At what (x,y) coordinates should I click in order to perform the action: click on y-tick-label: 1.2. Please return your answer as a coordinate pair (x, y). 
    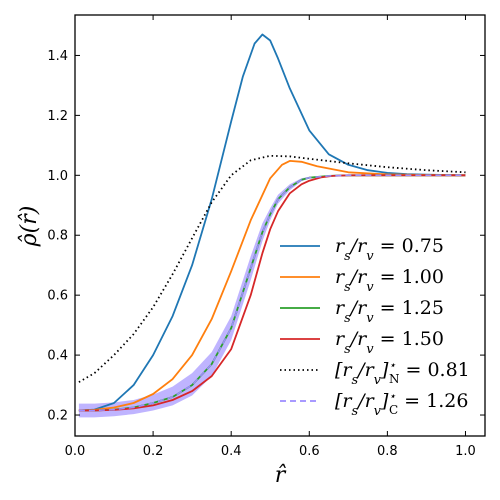
    Looking at the image, I should click on (57, 116).